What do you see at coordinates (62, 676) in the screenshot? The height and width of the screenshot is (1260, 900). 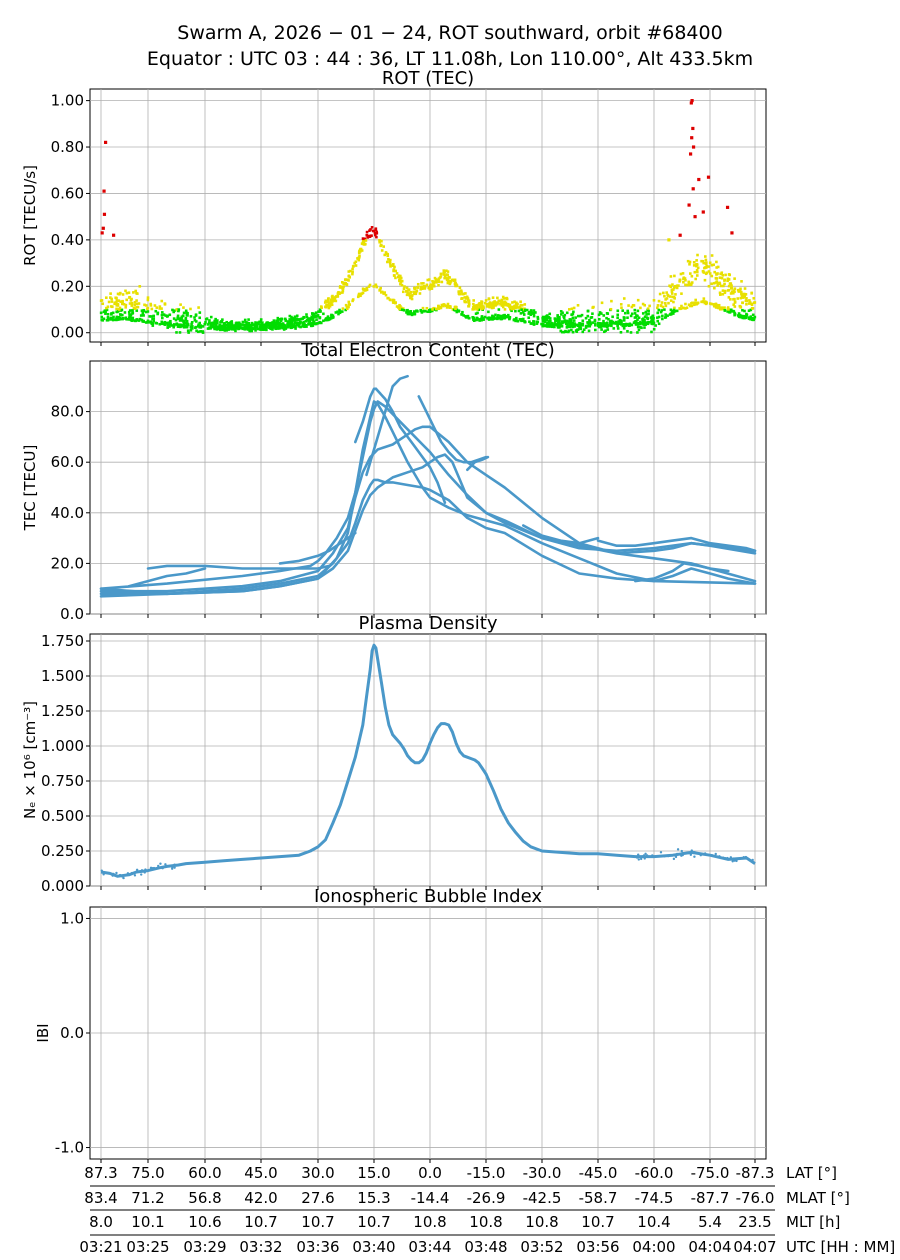 I see `y-tick-label: 1.500` at bounding box center [62, 676].